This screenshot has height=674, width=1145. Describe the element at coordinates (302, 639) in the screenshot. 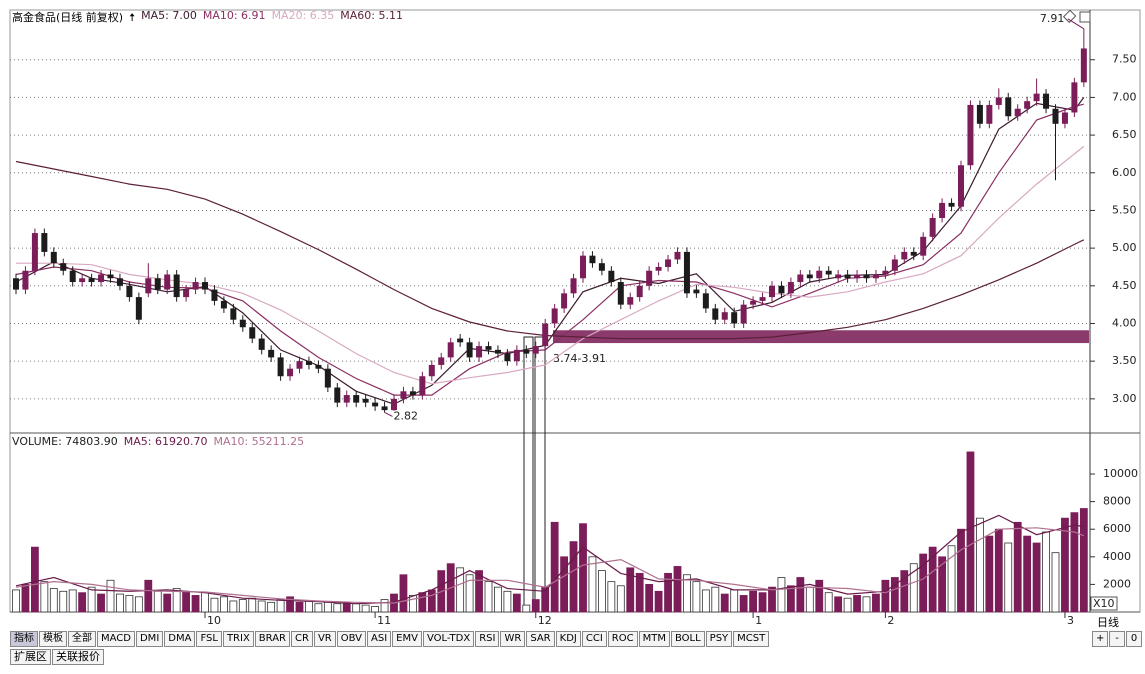

I see `tab: CR` at that location.